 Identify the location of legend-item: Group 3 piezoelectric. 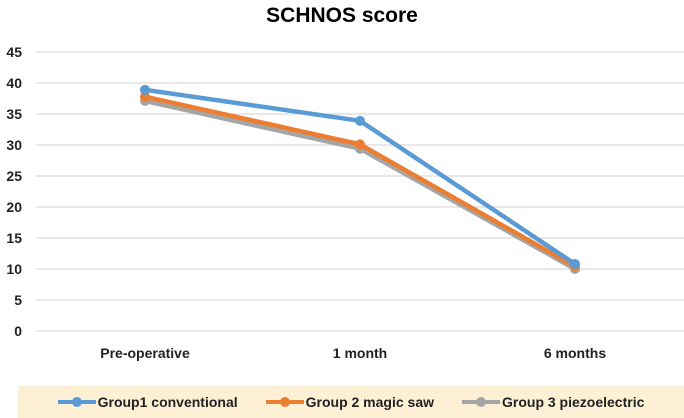
(553, 402).